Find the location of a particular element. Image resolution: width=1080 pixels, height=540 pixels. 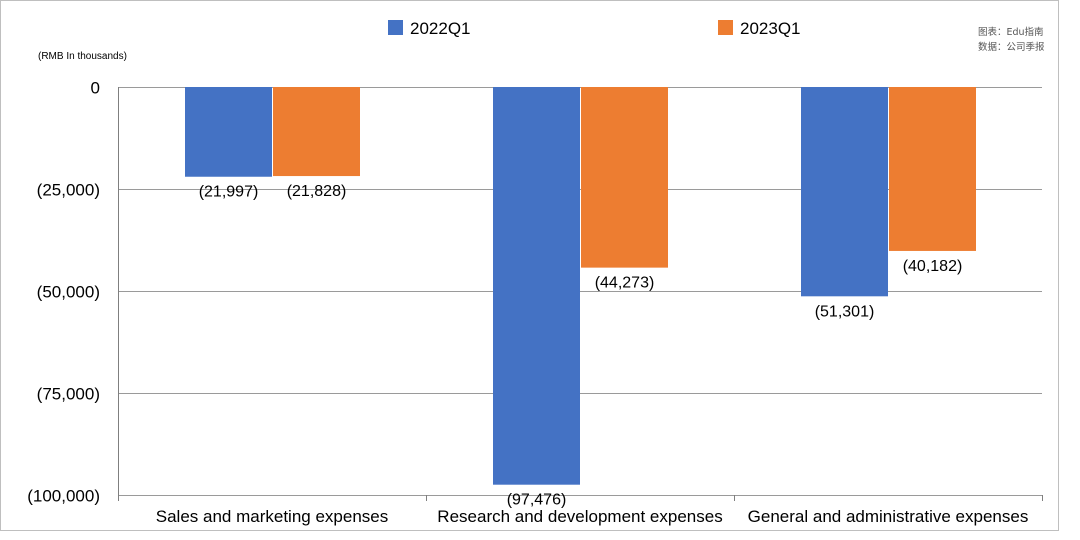

legend-label: 2022Q1 is located at coordinates (440, 28).